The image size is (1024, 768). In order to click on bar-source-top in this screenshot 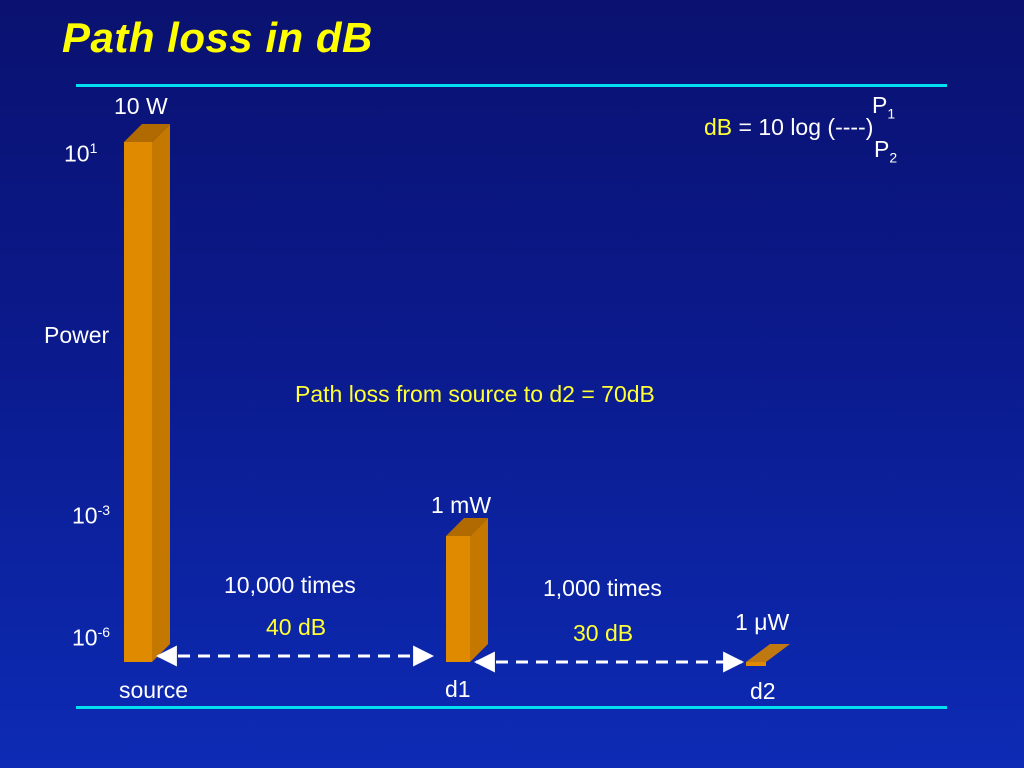, I will do `click(147, 133)`.